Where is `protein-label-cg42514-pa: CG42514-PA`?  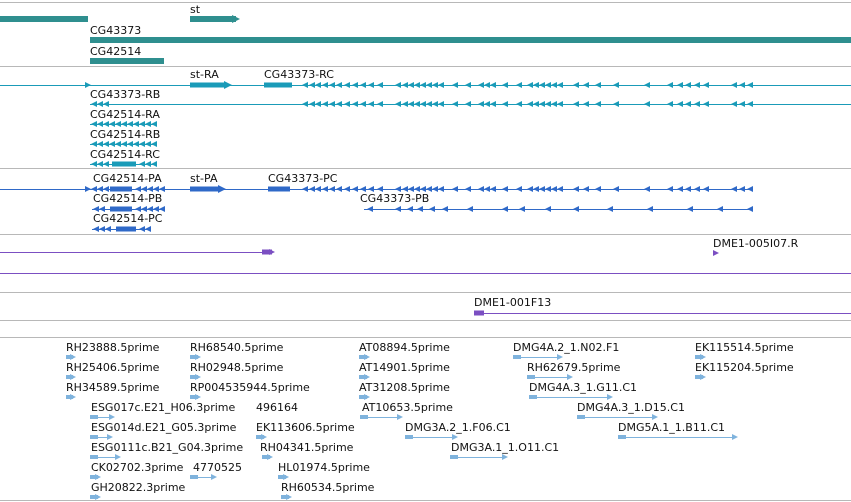
protein-label-cg42514-pa: CG42514-PA is located at coordinates (127, 178).